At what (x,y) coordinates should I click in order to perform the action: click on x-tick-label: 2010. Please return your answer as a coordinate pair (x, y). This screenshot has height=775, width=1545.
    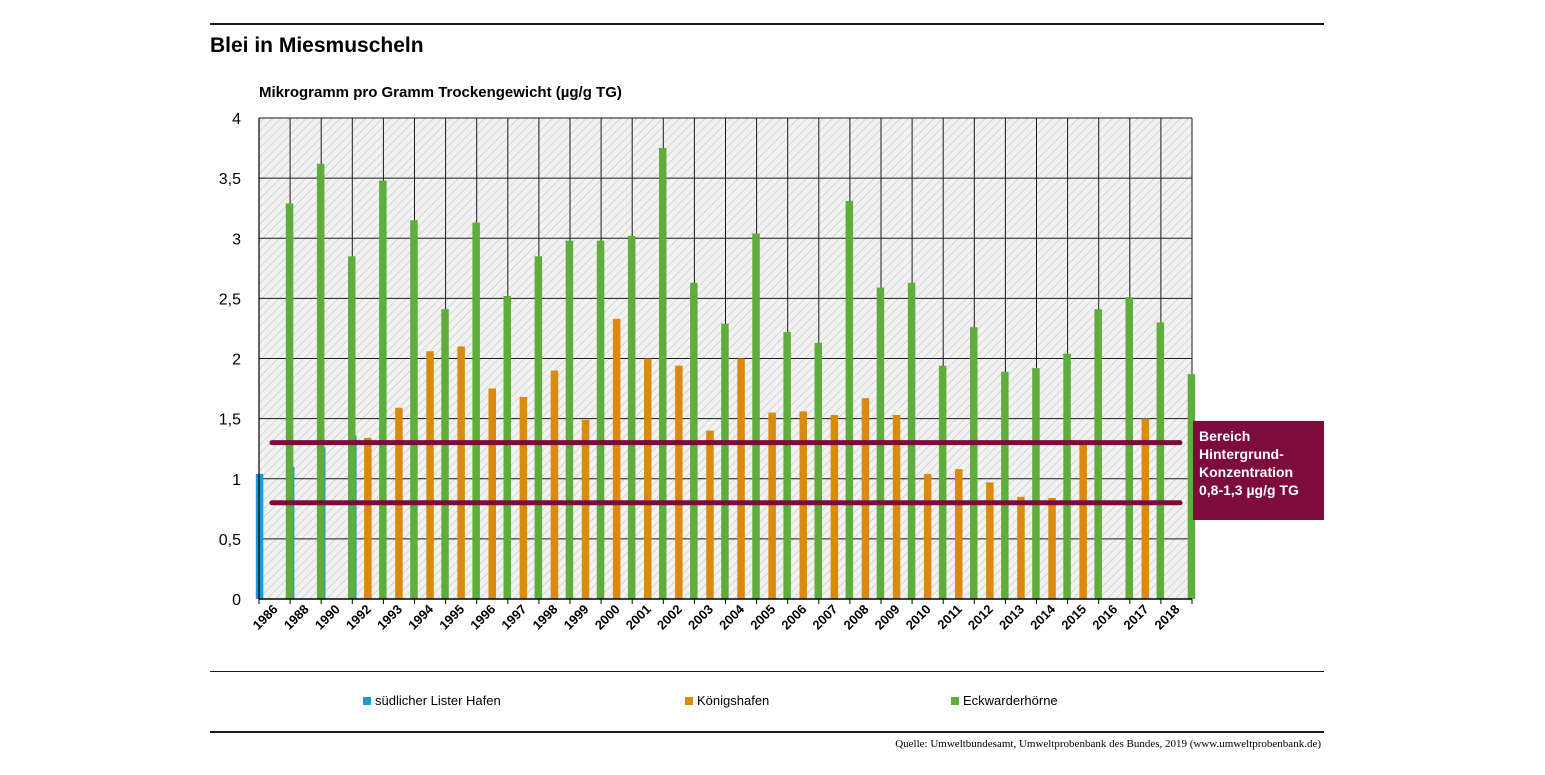
    Looking at the image, I should click on (918, 617).